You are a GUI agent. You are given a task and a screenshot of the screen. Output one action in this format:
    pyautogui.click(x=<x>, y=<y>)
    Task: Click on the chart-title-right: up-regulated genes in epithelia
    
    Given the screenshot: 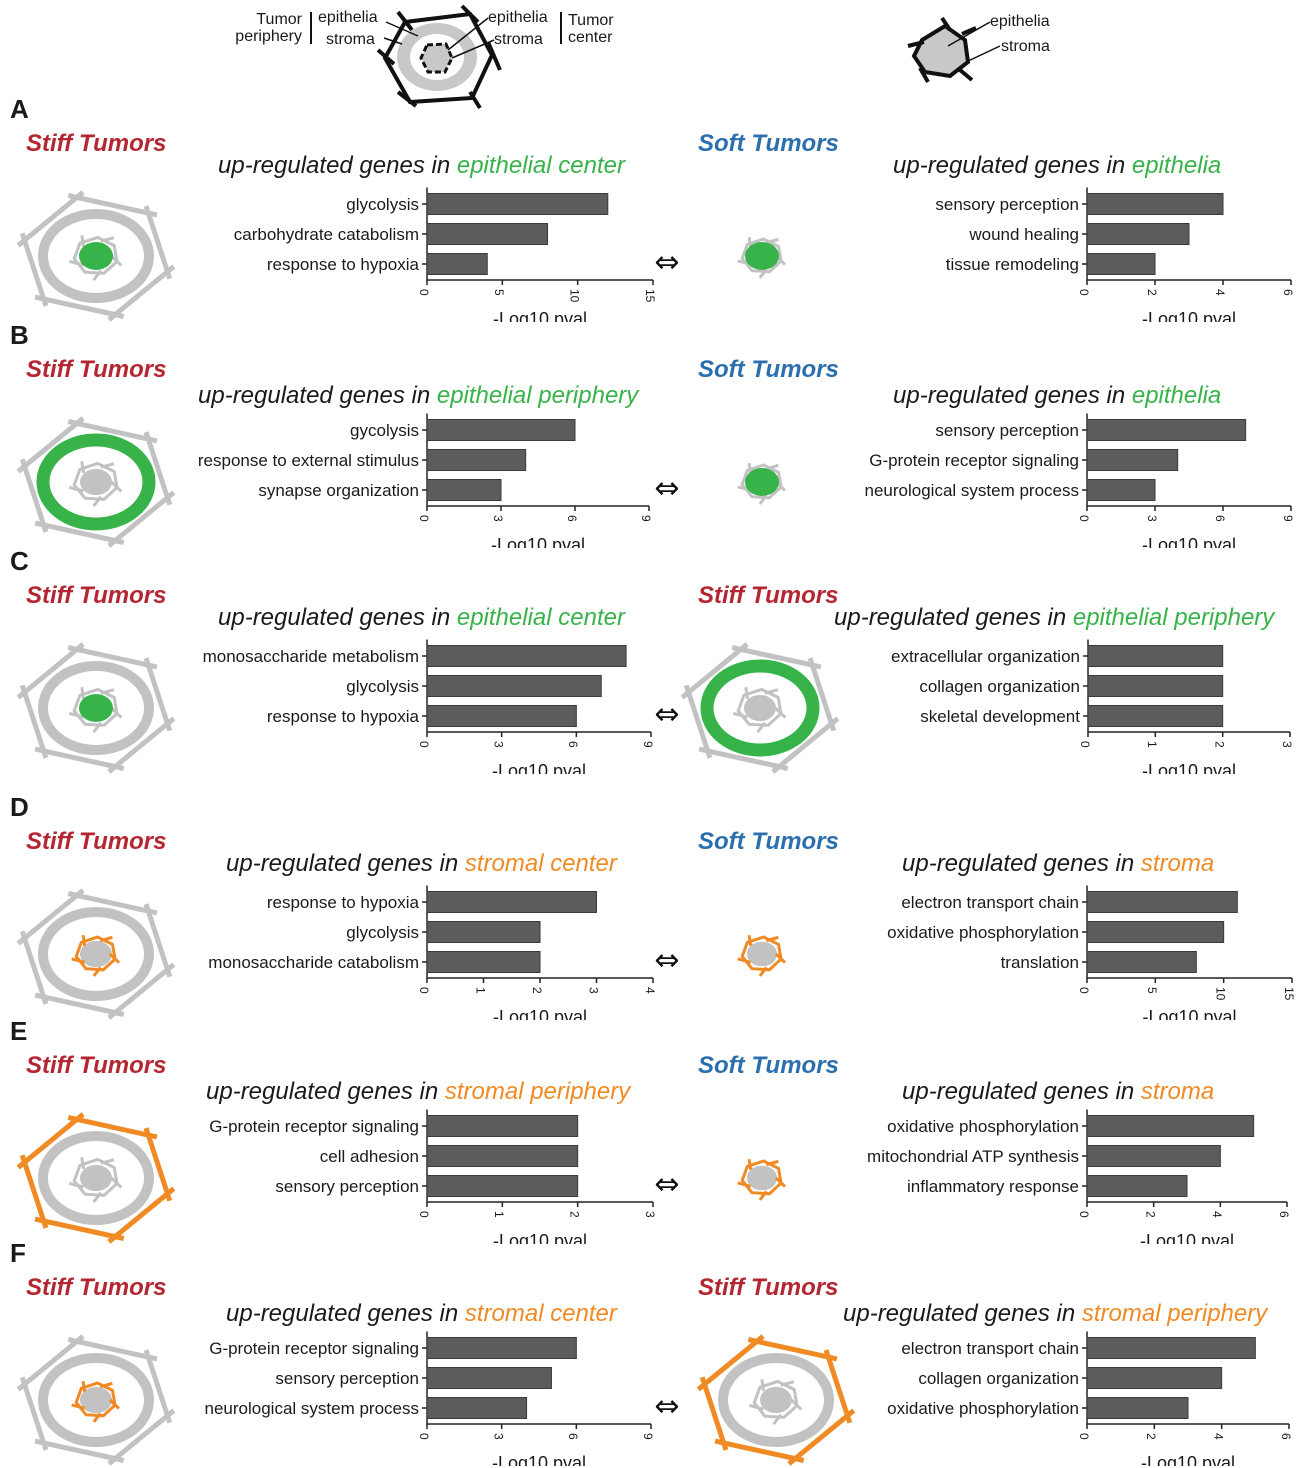 What is the action you would take?
    pyautogui.click(x=1057, y=396)
    